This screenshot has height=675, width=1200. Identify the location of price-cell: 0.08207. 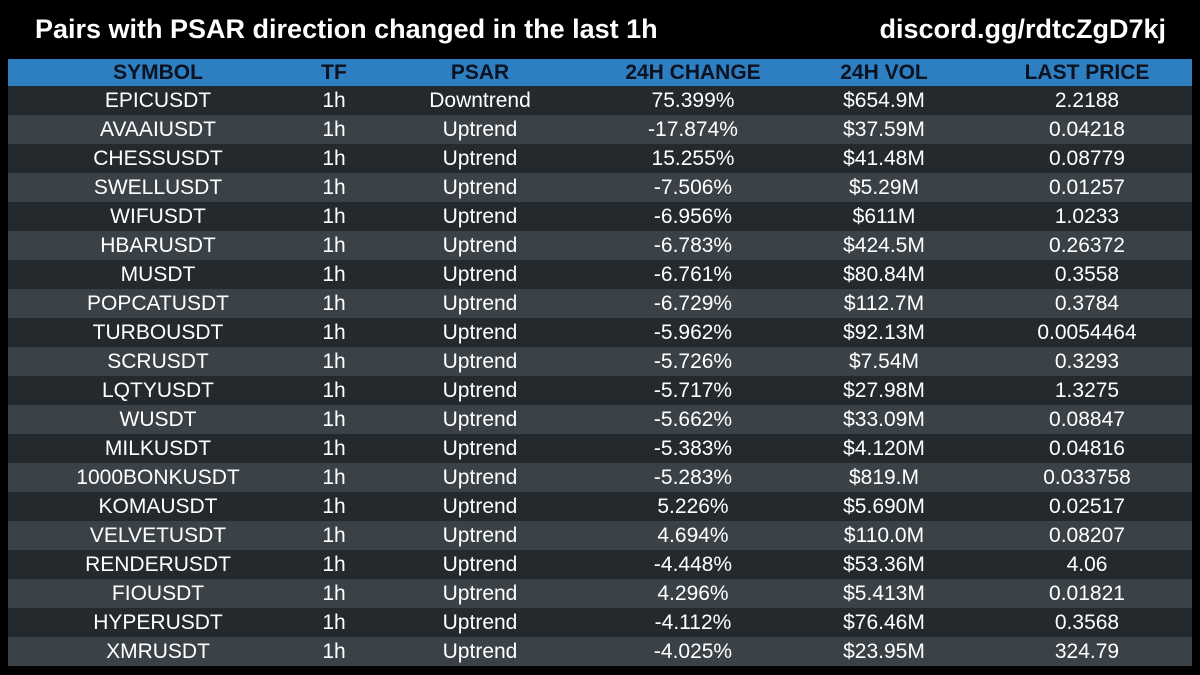
(1087, 535).